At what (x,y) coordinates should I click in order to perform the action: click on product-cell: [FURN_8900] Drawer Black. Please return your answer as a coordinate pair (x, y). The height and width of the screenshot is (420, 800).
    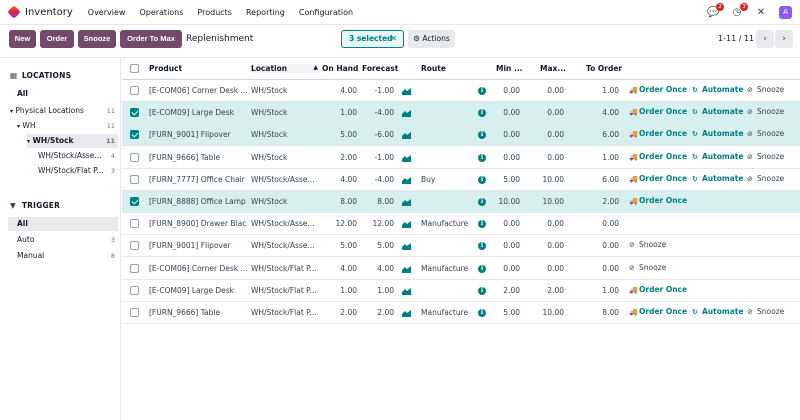
    Looking at the image, I should click on (198, 224).